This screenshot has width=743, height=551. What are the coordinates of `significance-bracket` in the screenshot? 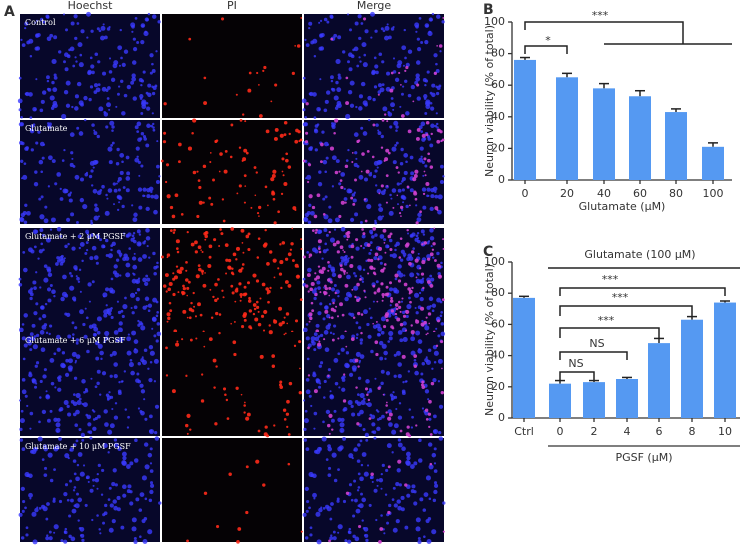 It's located at (577, 375).